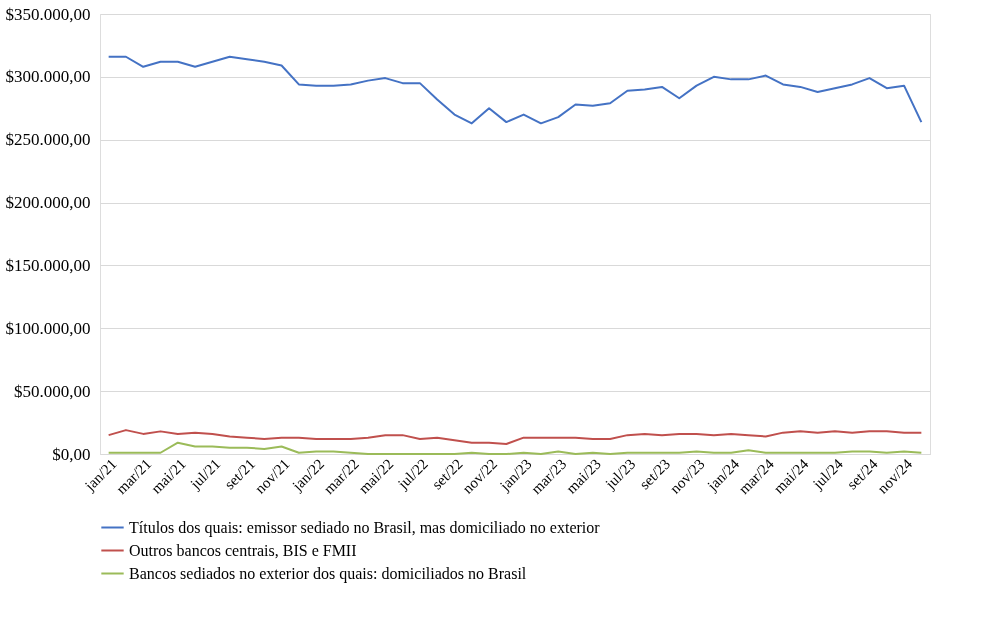 The width and height of the screenshot is (1003, 620). Describe the element at coordinates (243, 550) in the screenshot. I see `legend-label: Outros bancos centrais, BIS e FMII` at that location.